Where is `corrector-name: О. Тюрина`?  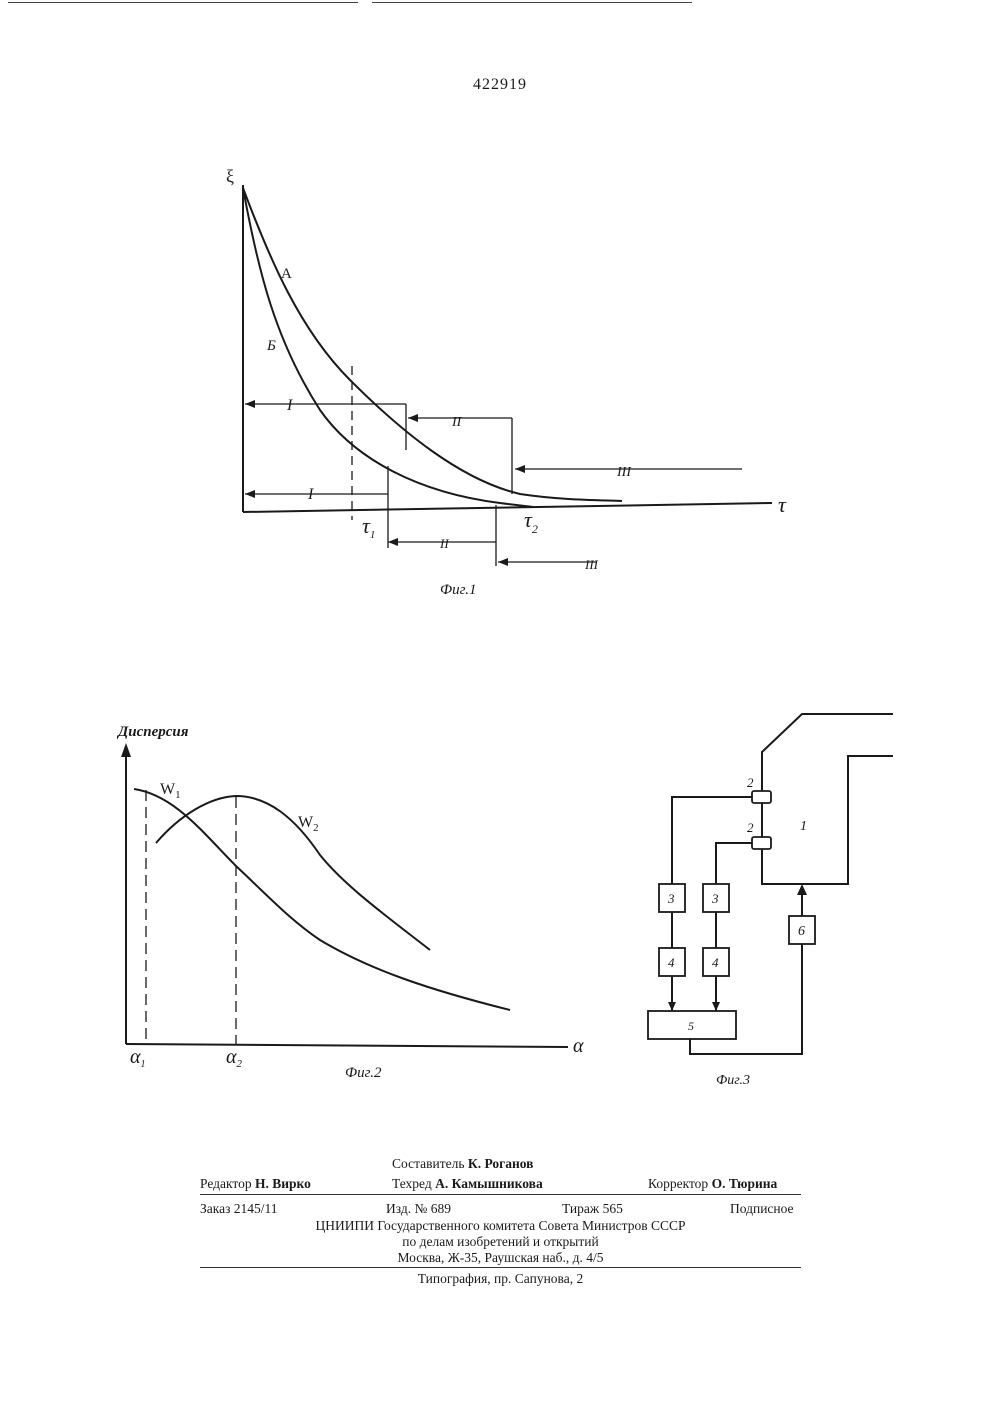 corrector-name: О. Тюрина is located at coordinates (745, 1183).